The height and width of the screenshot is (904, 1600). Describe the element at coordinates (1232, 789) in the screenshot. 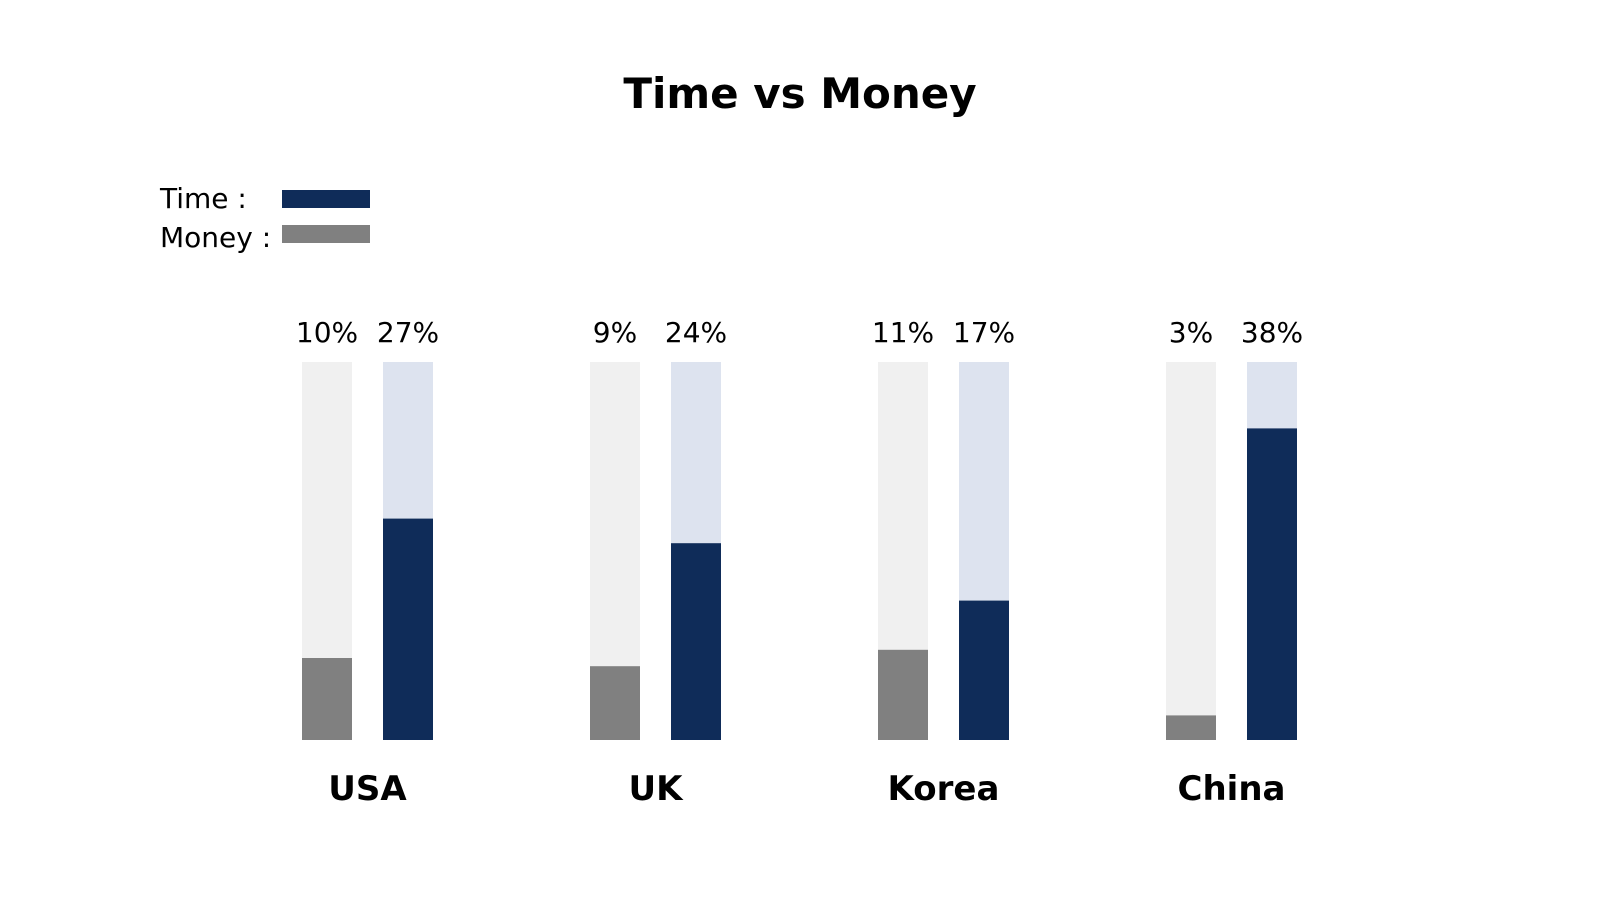

I see `category-label-china: China` at that location.